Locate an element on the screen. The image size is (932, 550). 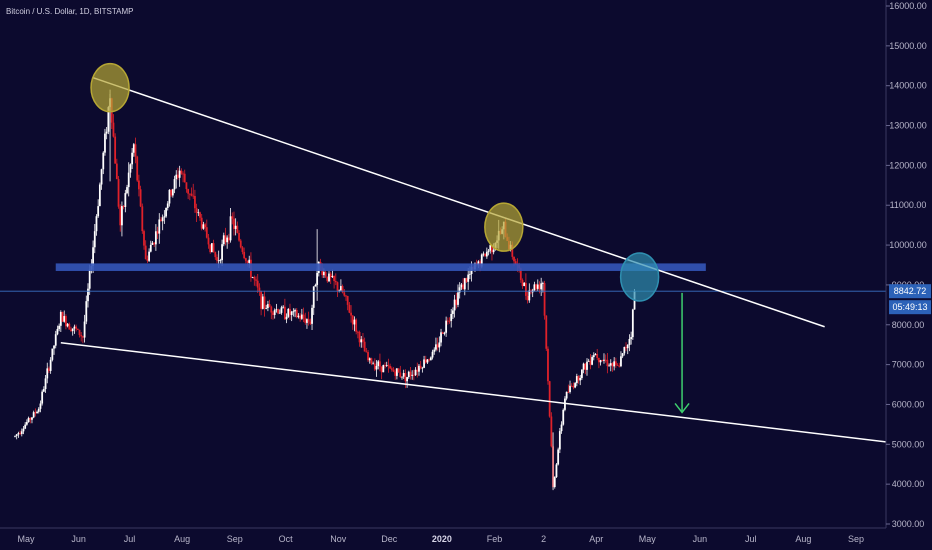
y-tick-label: 5000.00 is located at coordinates (908, 444).